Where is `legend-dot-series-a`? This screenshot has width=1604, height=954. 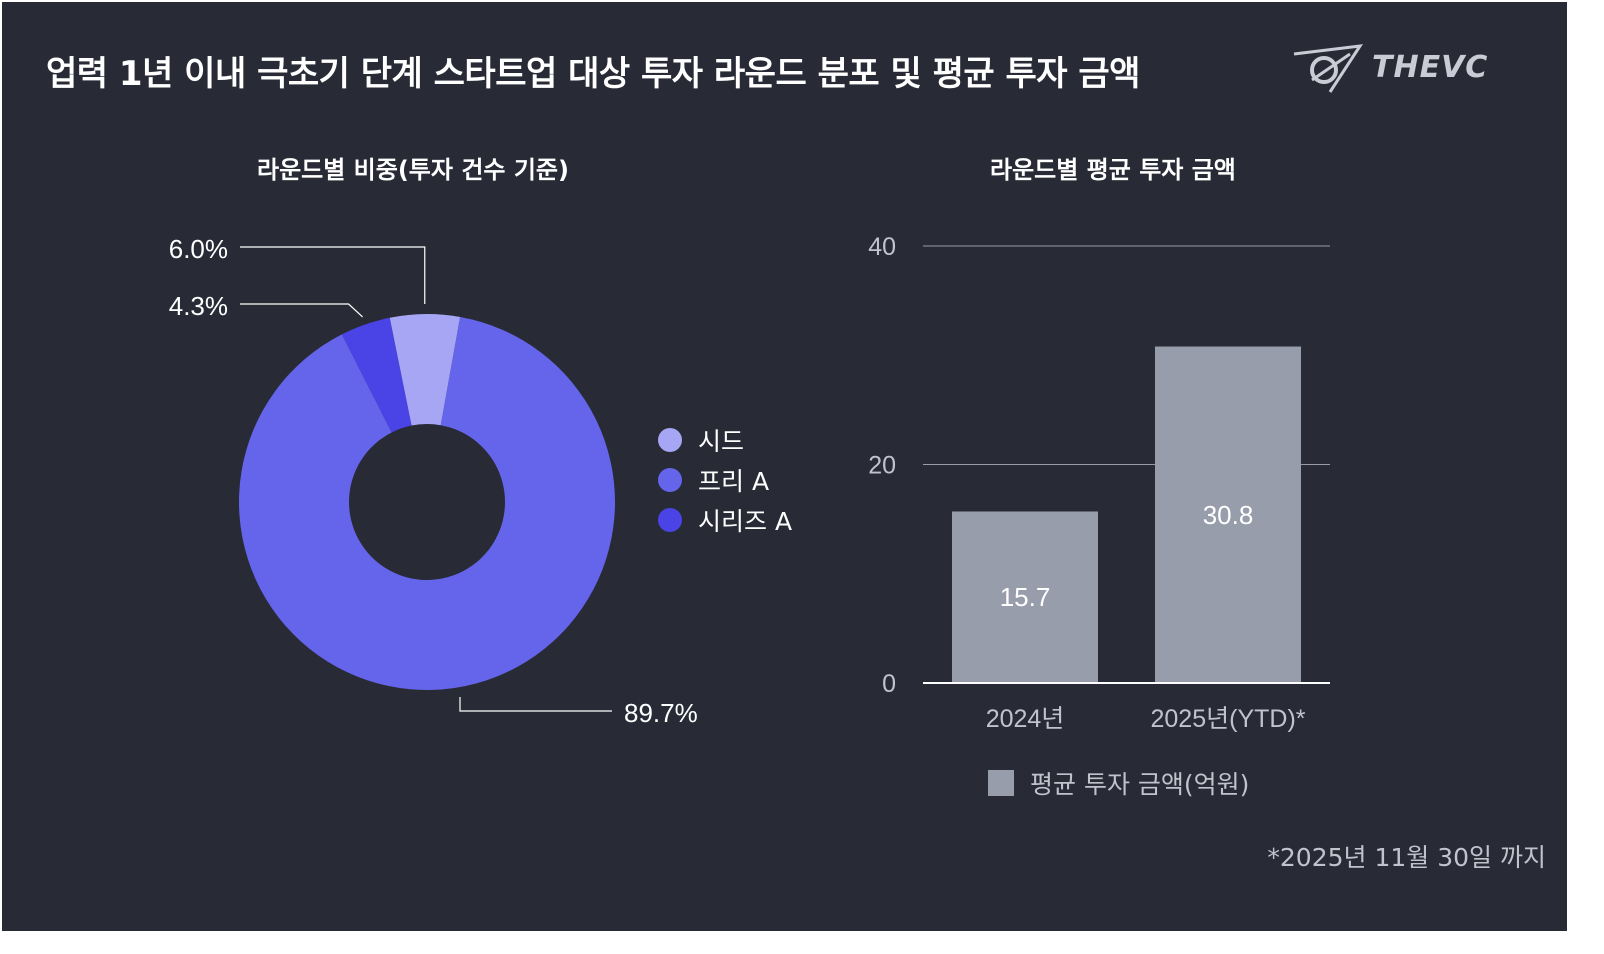
legend-dot-series-a is located at coordinates (670, 520).